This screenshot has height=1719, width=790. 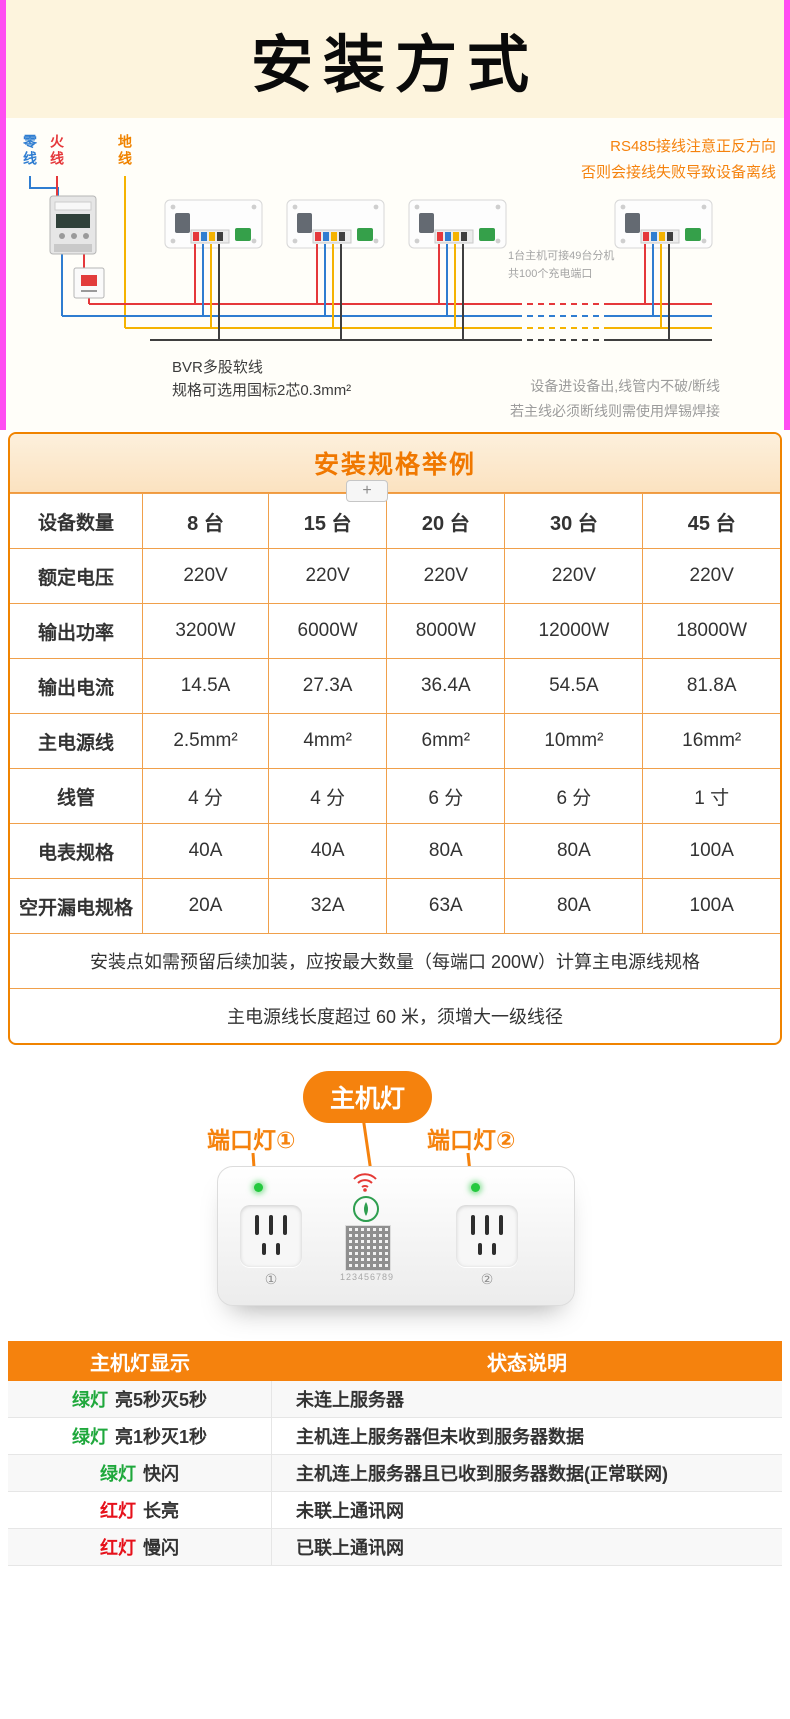 I want to click on spec-cell: 63A, so click(x=446, y=906).